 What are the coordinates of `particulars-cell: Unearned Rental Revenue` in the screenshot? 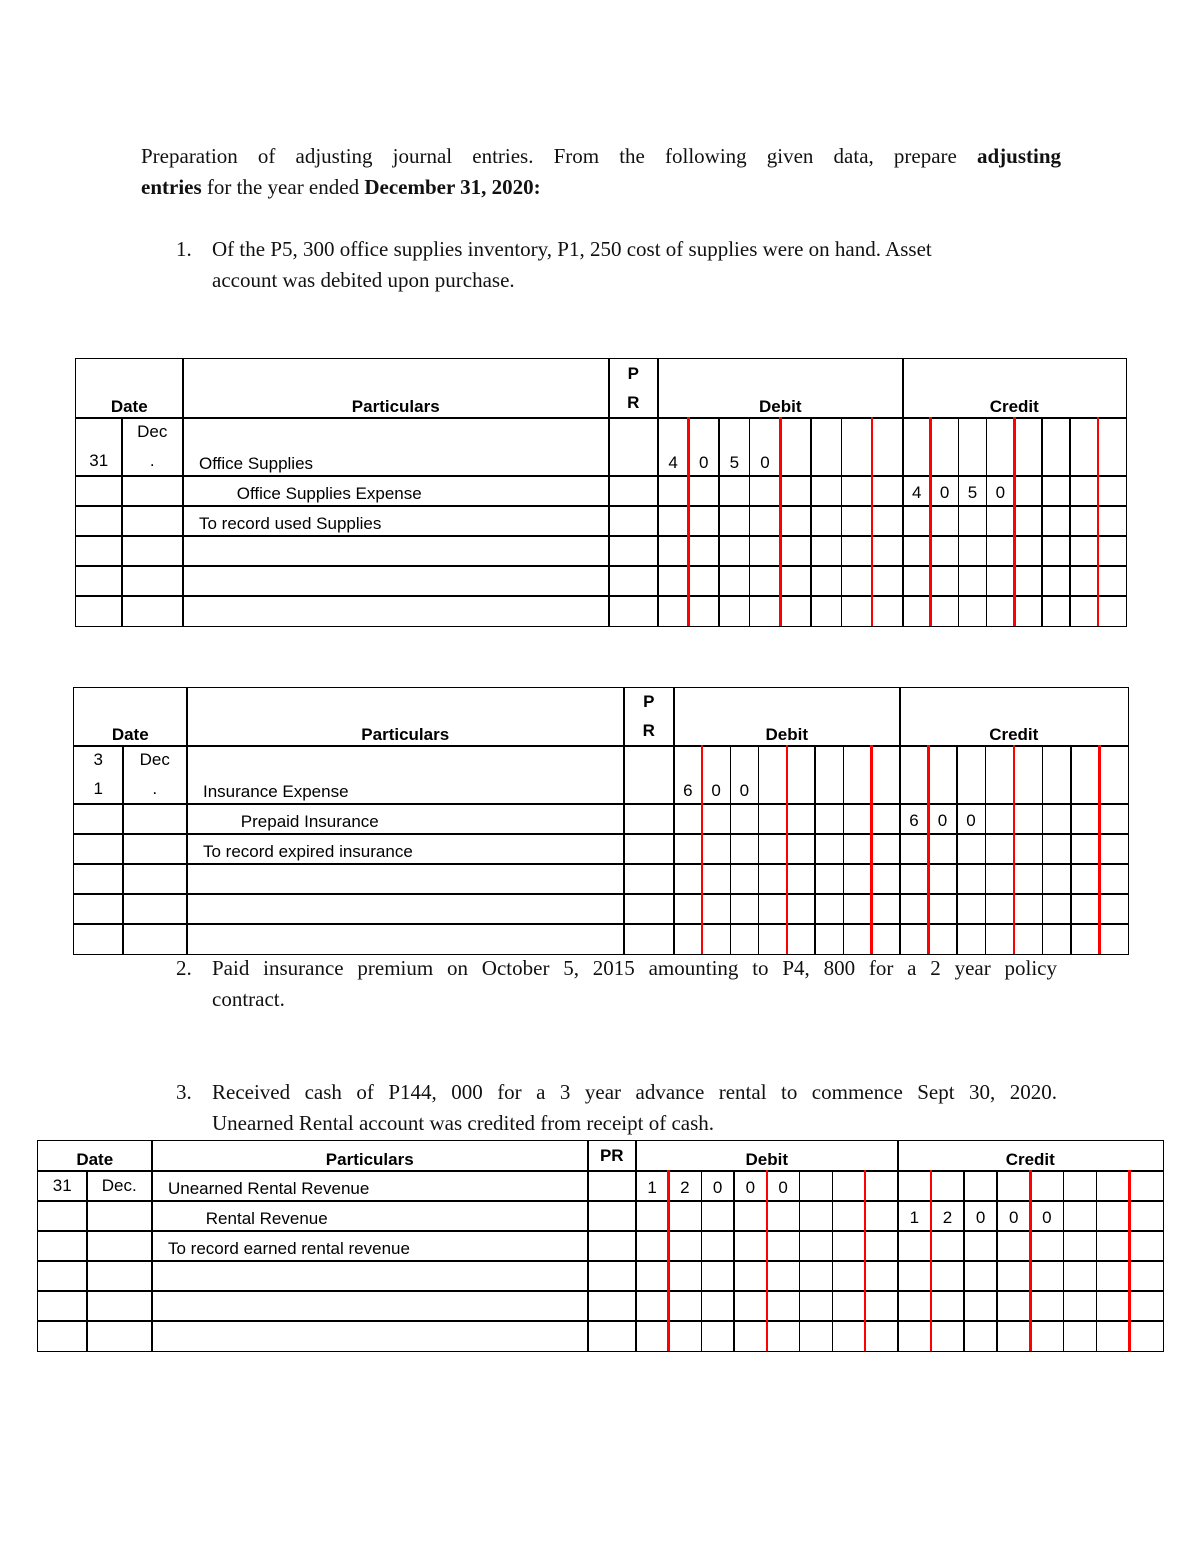 It's located at (370, 1186).